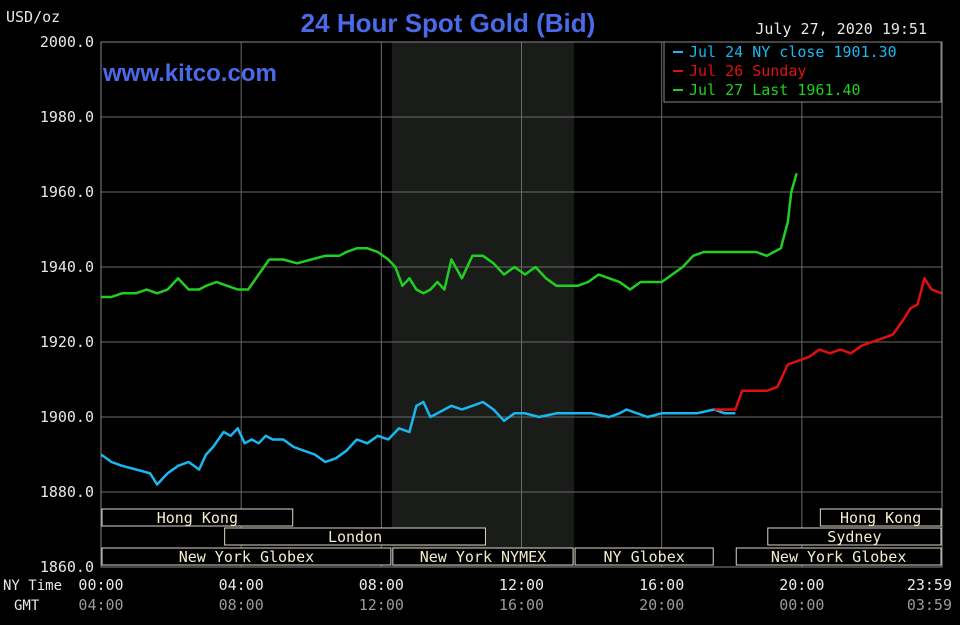 The height and width of the screenshot is (625, 960). Describe the element at coordinates (775, 90) in the screenshot. I see `legend-label: Jul 27 Last 1961.40` at that location.